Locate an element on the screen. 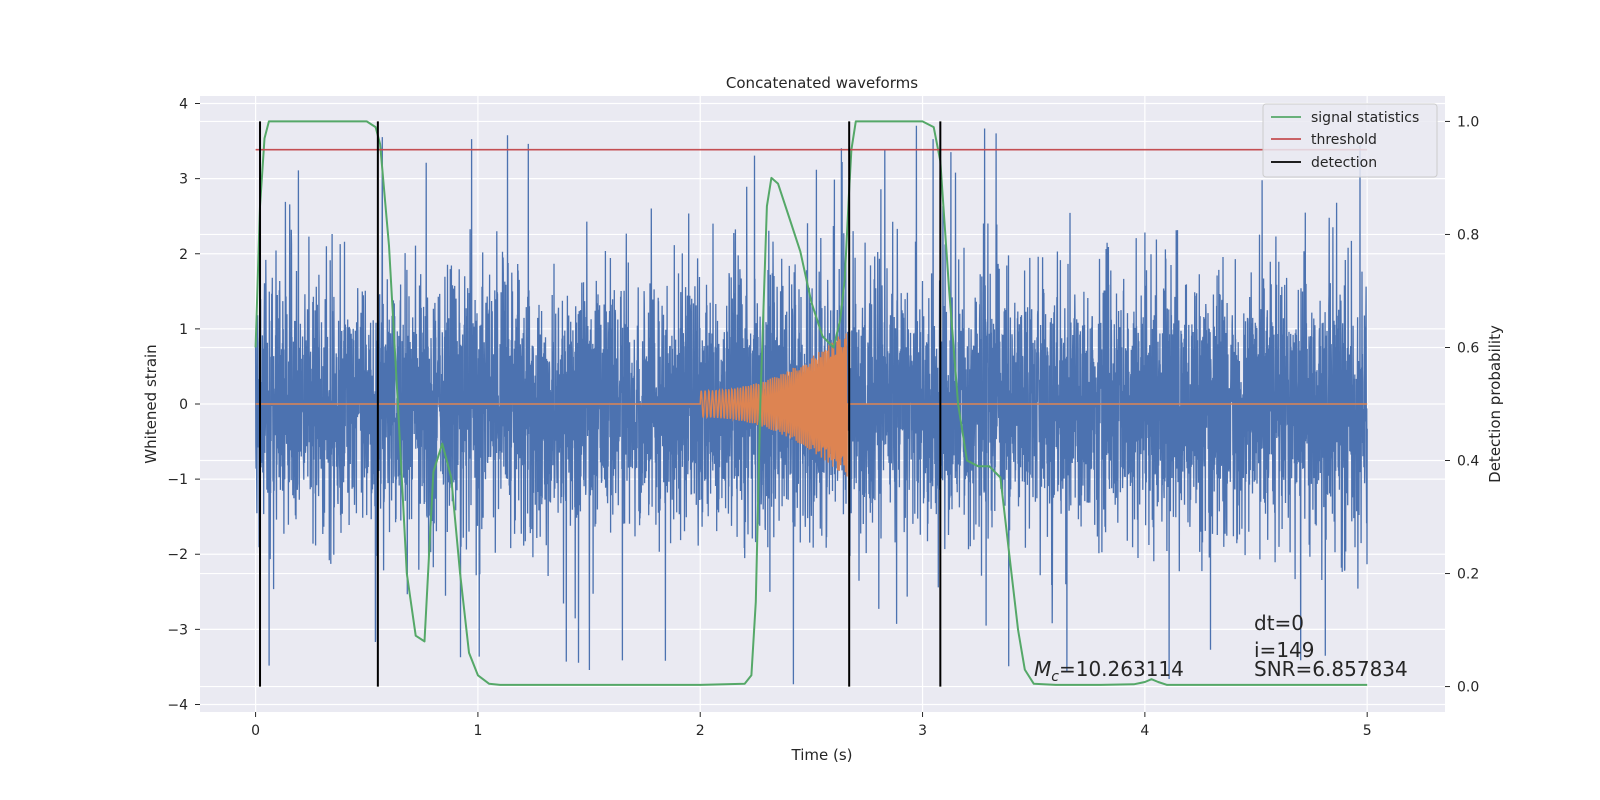 This screenshot has width=1600, height=800. x-tick-label: 1 is located at coordinates (477, 731).